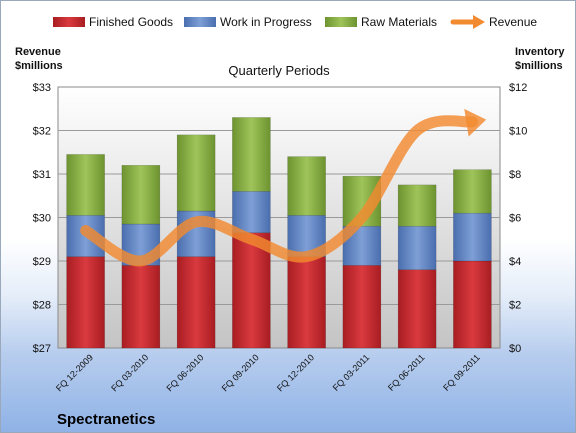 Image resolution: width=576 pixels, height=433 pixels. I want to click on bar-raw-materials-fq-03-2010, so click(141, 195).